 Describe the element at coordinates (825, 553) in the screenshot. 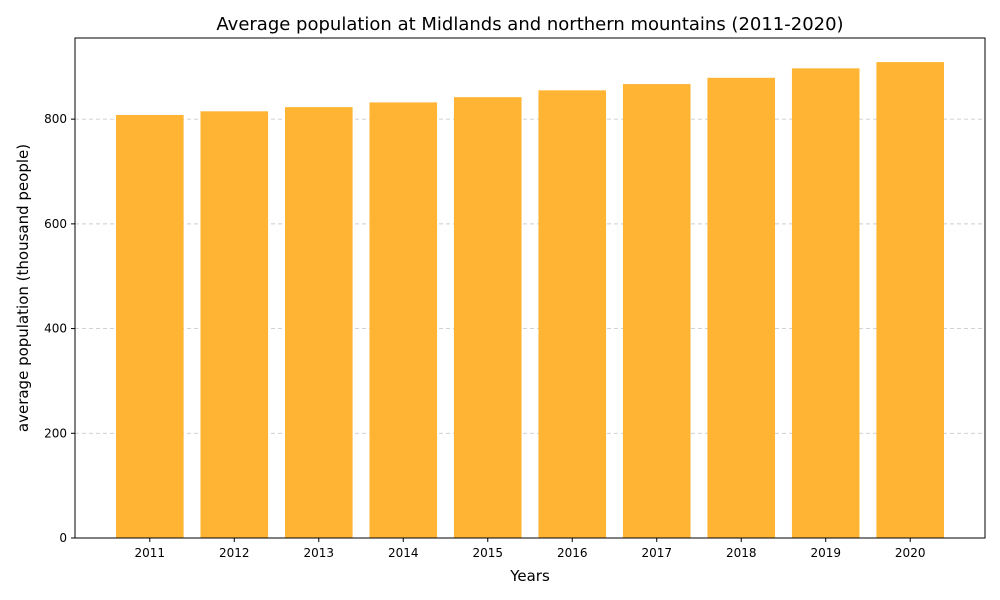

I see `x-tick-label: 2019` at that location.